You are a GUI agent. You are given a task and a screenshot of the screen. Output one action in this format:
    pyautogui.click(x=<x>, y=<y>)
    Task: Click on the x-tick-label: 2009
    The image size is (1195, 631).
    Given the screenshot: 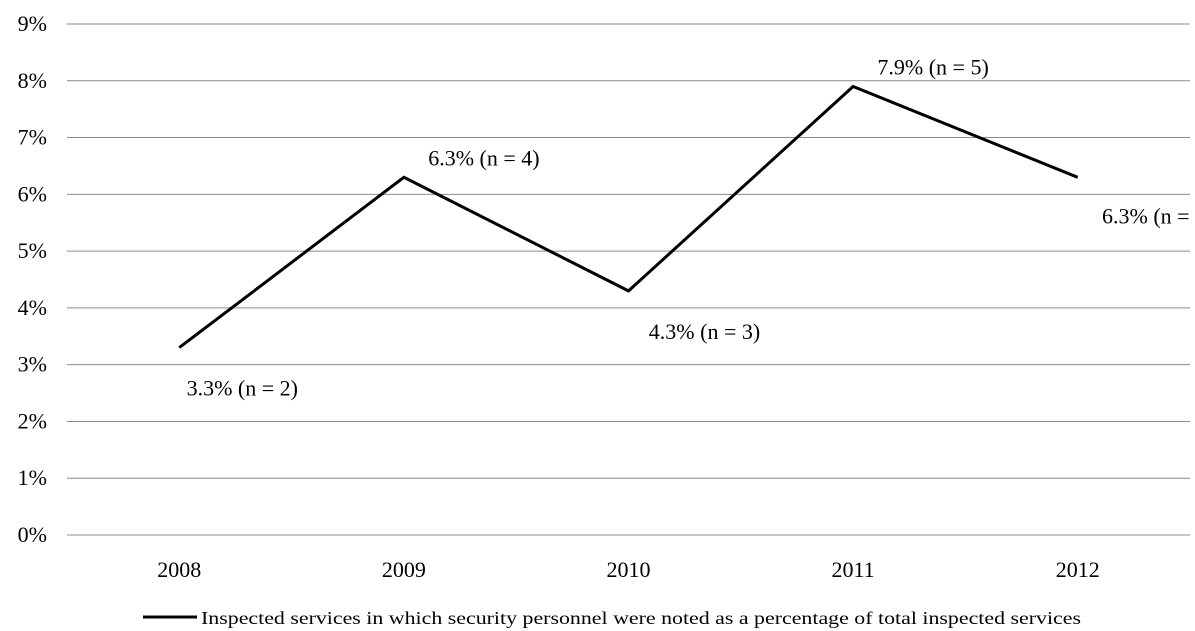 What is the action you would take?
    pyautogui.click(x=404, y=569)
    